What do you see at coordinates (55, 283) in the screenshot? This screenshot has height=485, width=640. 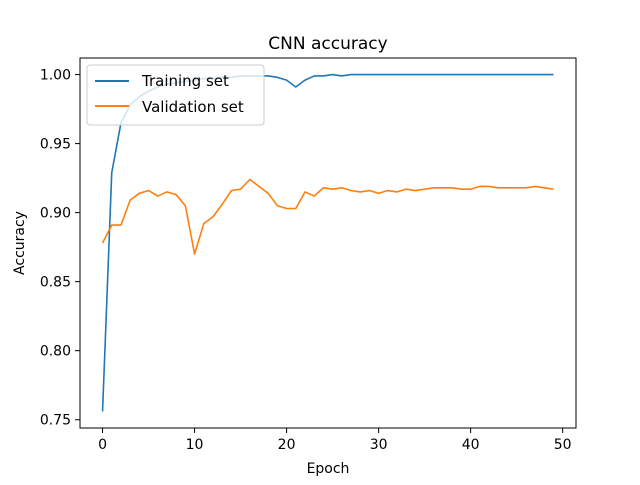 I see `y-tick-label: 0.85` at bounding box center [55, 283].